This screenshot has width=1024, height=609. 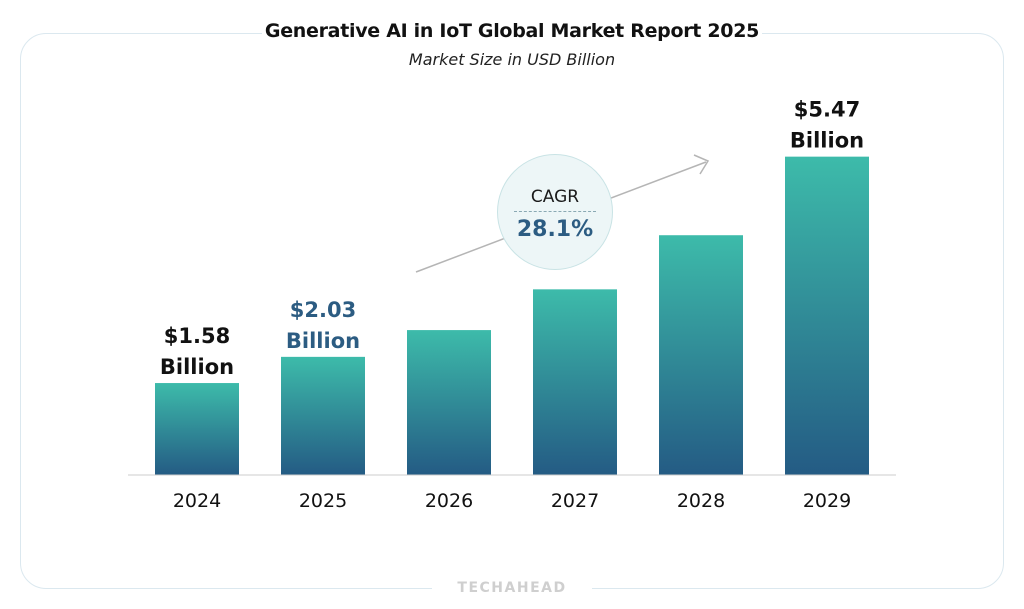 I want to click on cagr-label: CAGR, so click(x=555, y=197).